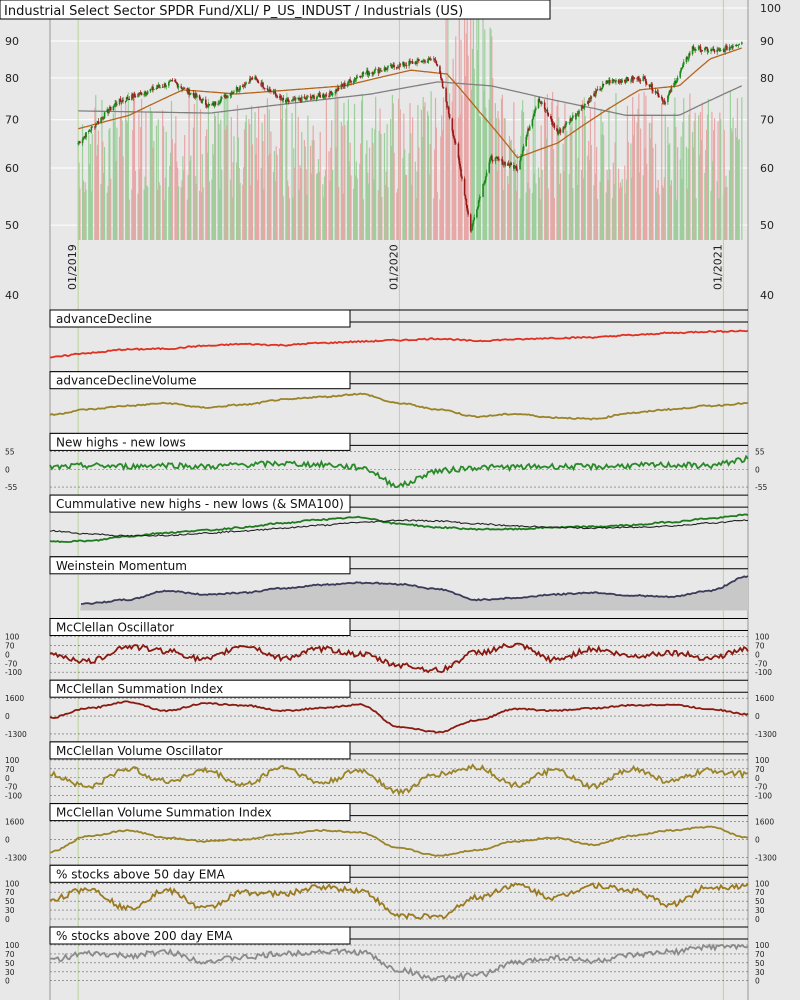 The image size is (800, 1000). I want to click on panel-tick-right: -70, so click(761, 663).